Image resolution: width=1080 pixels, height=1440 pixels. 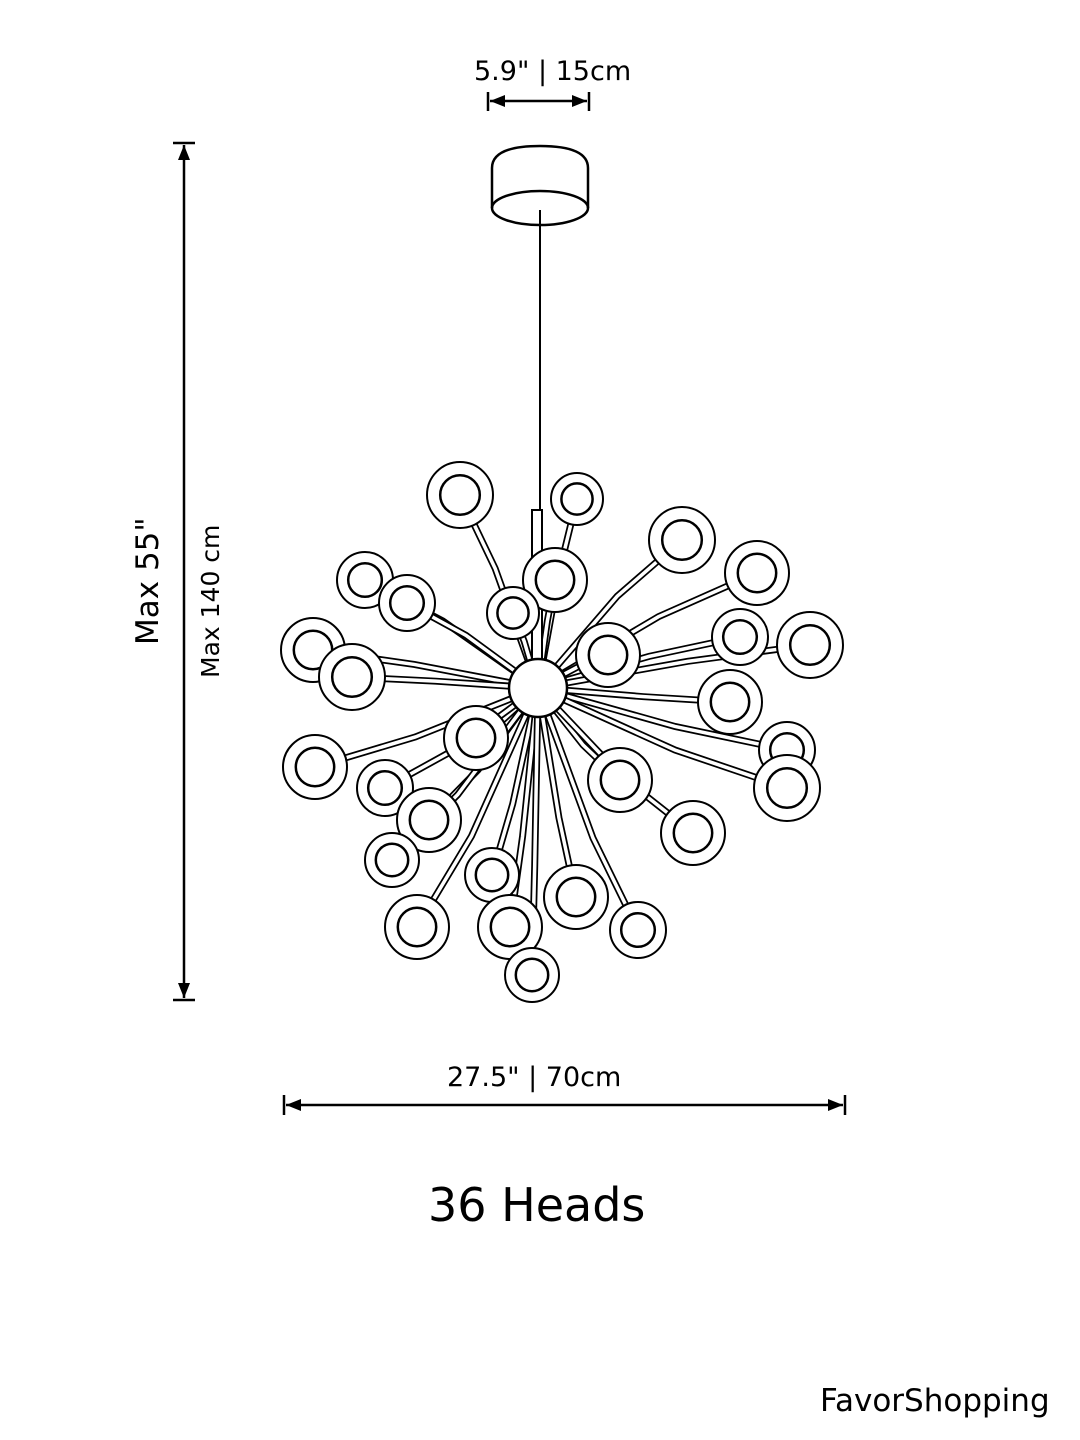 What do you see at coordinates (935, 1401) in the screenshot?
I see `brand-label: FavorShopping` at bounding box center [935, 1401].